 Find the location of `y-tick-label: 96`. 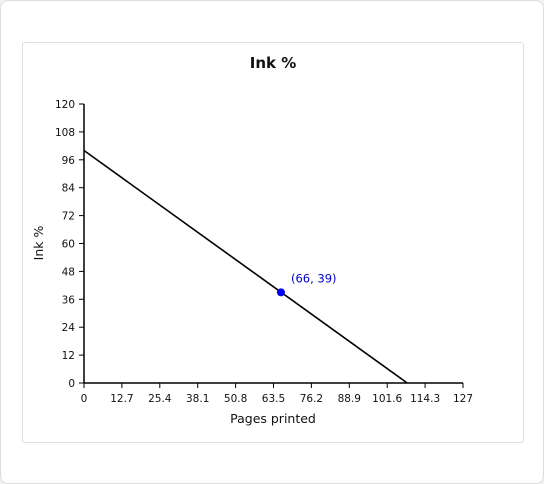

y-tick-label: 96 is located at coordinates (69, 161).